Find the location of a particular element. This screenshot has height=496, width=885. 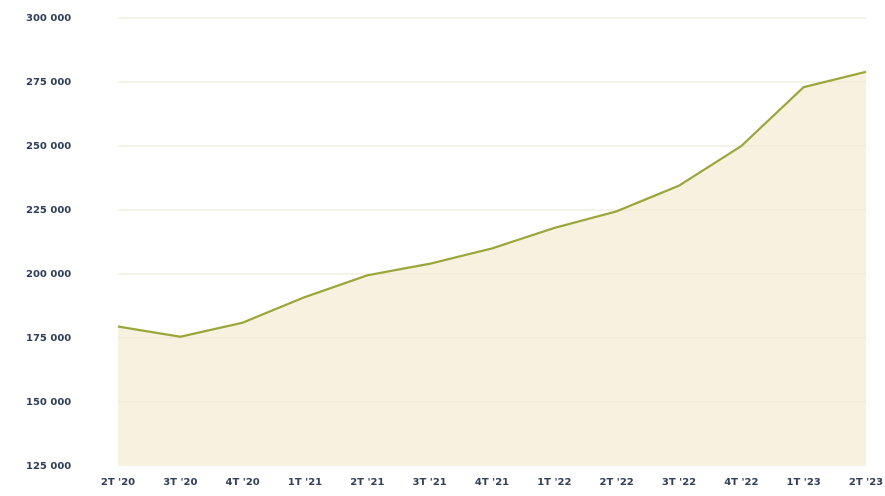

x-tick-label: 1T '23 is located at coordinates (804, 482).